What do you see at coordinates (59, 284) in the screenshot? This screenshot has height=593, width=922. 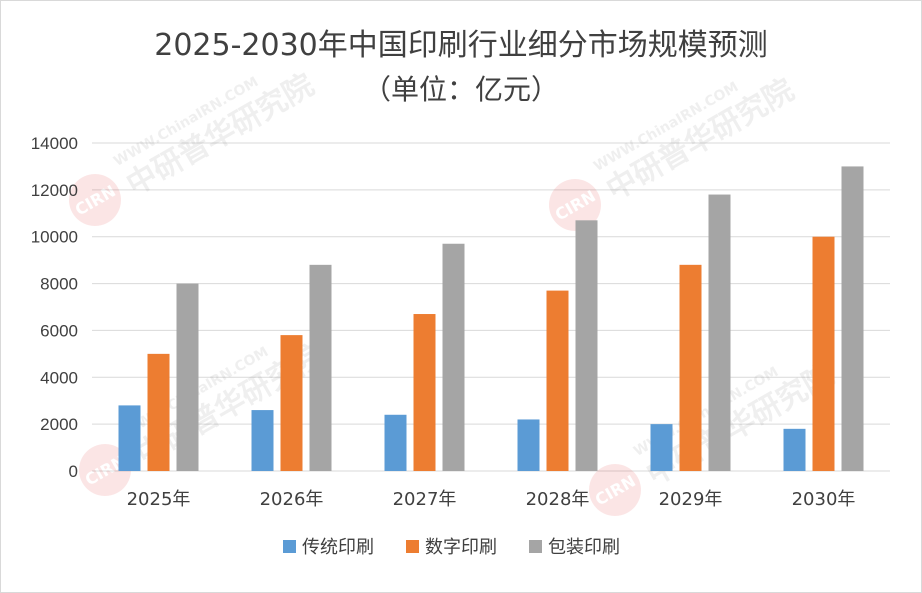 I see `y-tick-label: 8000` at bounding box center [59, 284].